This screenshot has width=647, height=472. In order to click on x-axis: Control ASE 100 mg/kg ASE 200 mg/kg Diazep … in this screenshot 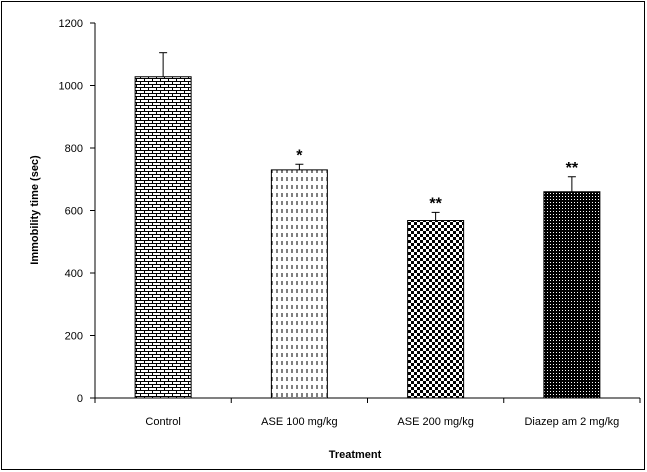, I will do `click(367, 412)`.